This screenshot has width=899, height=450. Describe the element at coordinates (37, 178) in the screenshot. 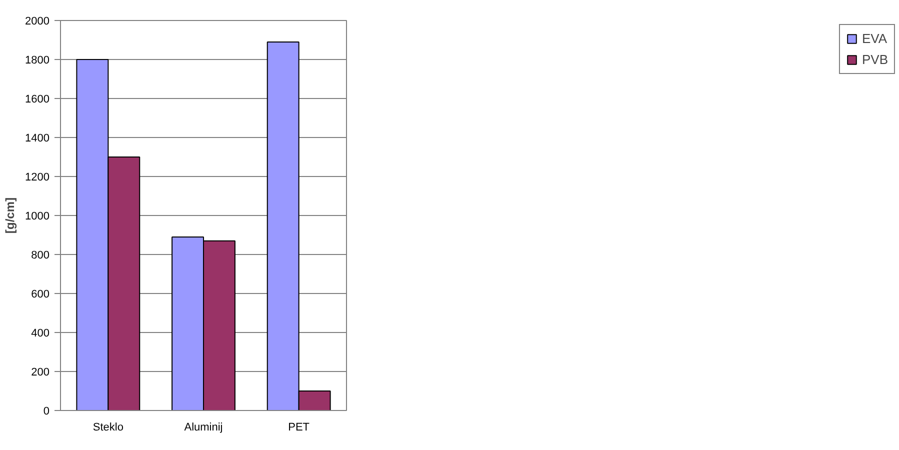

I see `y-tick-label: 1200` at that location.